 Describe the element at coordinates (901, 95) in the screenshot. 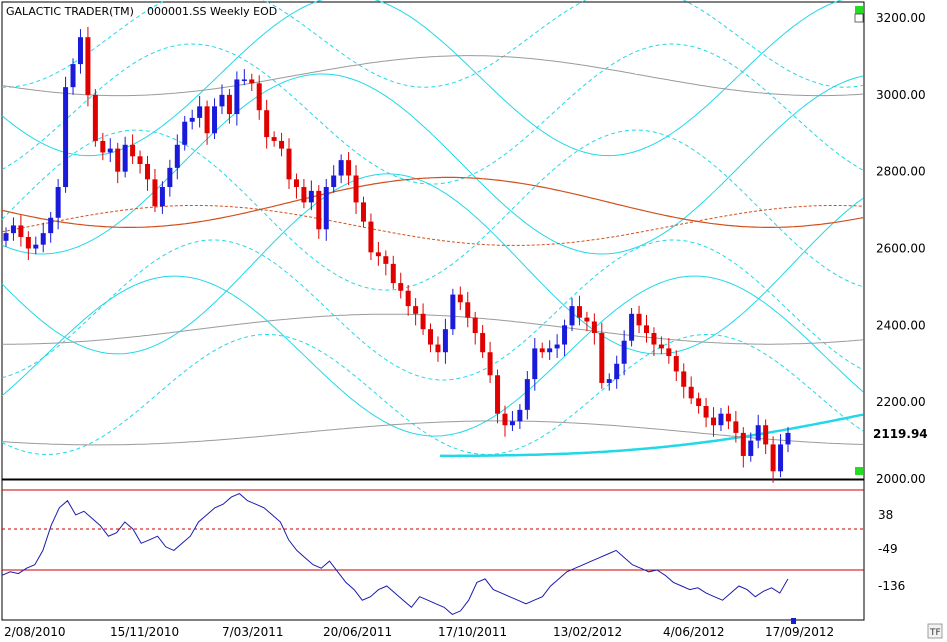

I see `price-tick-label: 3000.00` at that location.